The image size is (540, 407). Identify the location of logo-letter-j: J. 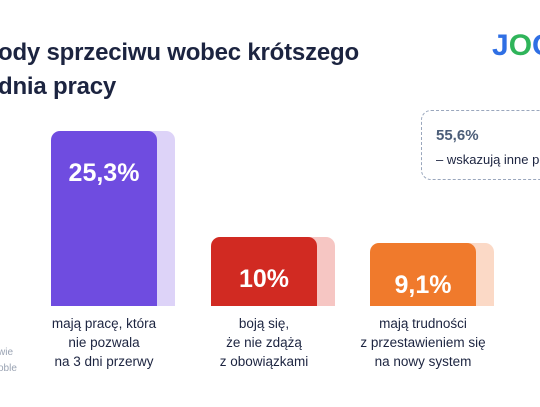
(500, 45).